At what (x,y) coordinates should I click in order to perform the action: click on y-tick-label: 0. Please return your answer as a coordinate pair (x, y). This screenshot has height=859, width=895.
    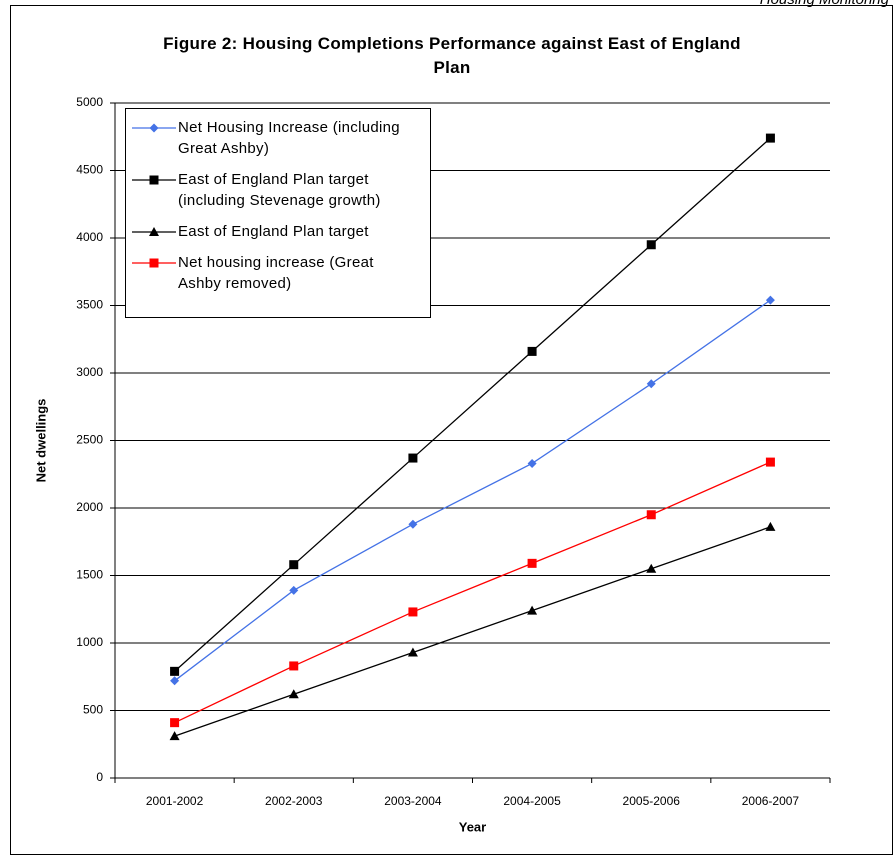
    Looking at the image, I should click on (99, 777).